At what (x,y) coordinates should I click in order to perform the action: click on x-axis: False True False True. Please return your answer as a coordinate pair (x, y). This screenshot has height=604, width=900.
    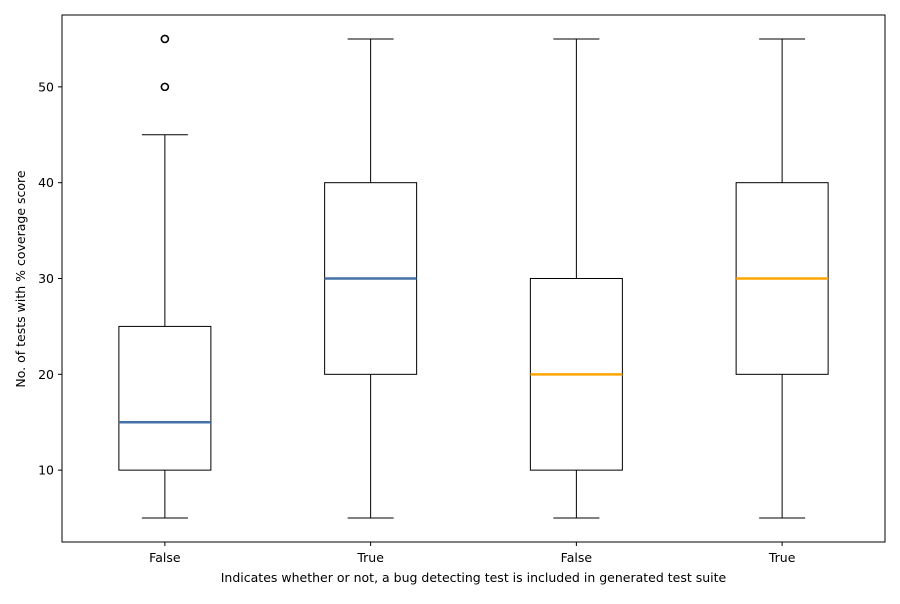
    Looking at the image, I should click on (472, 553).